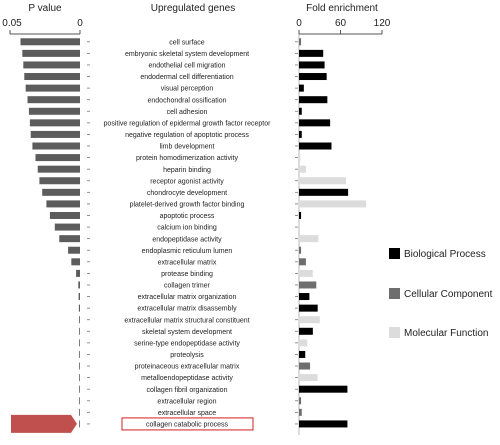 The image size is (500, 445). Describe the element at coordinates (187, 170) in the screenshot. I see `category-label: heparin binding` at that location.